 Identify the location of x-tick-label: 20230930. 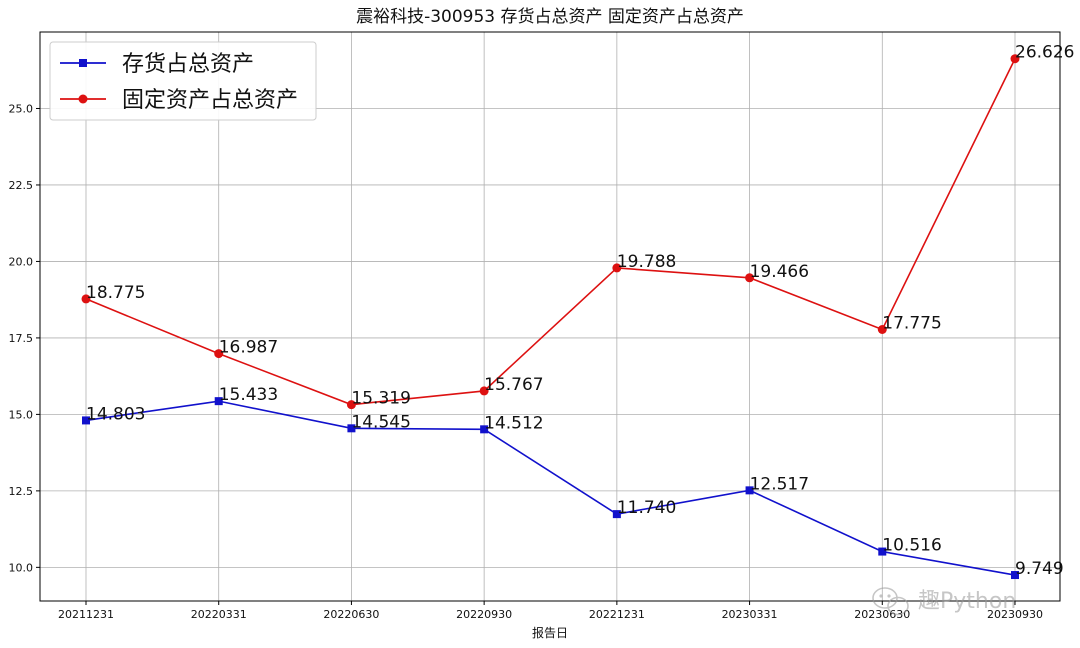
(1015, 614).